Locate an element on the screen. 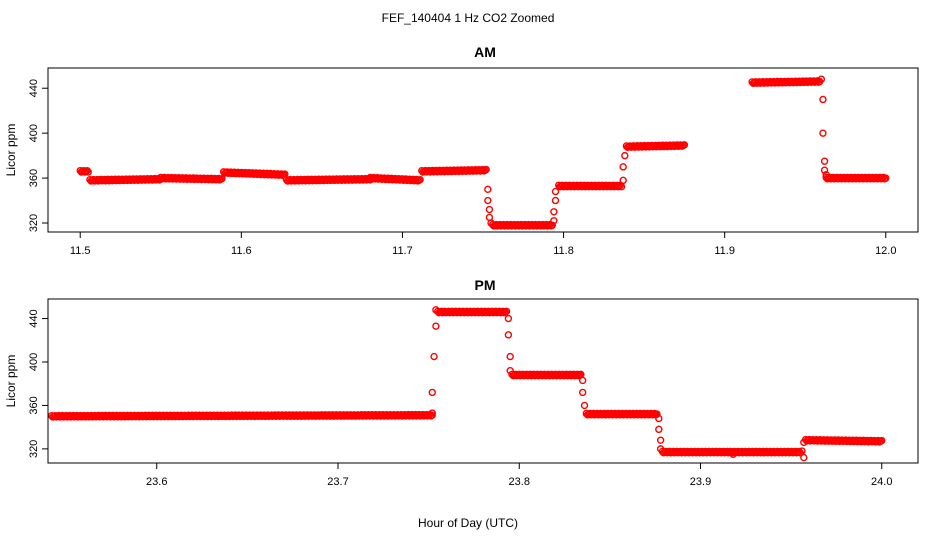 The height and width of the screenshot is (540, 936). pm-x-tick-label: 23.8 is located at coordinates (519, 482).